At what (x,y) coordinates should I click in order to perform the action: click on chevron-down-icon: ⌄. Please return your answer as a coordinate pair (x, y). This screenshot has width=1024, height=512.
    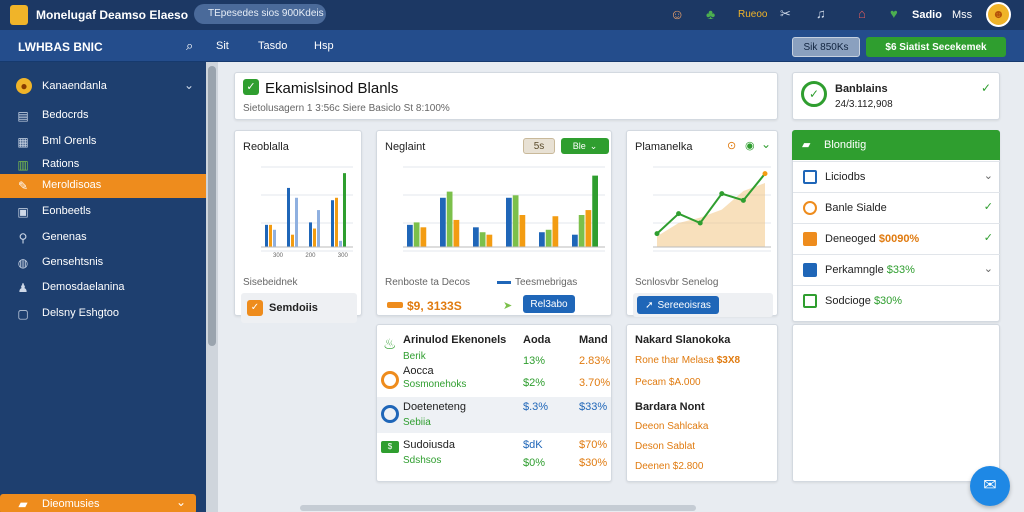
    Looking at the image, I should click on (766, 144).